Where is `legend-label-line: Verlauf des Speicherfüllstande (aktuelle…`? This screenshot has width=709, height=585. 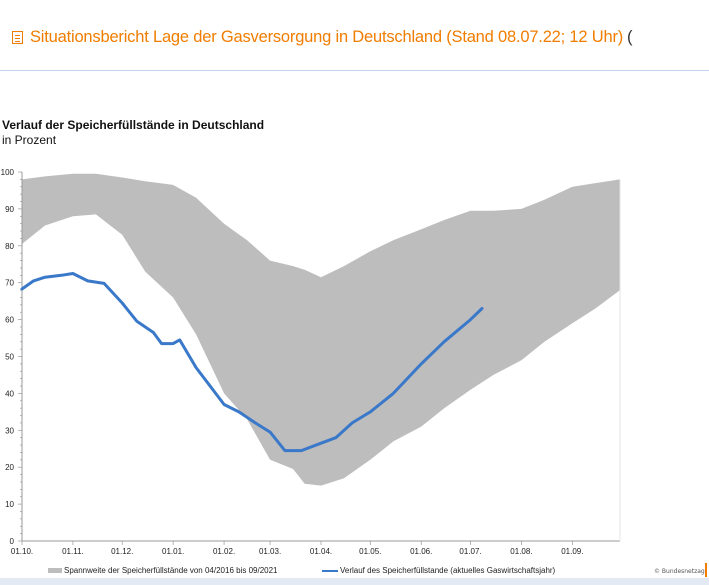 legend-label-line: Verlauf des Speicherfüllstande (aktuelle… is located at coordinates (448, 570).